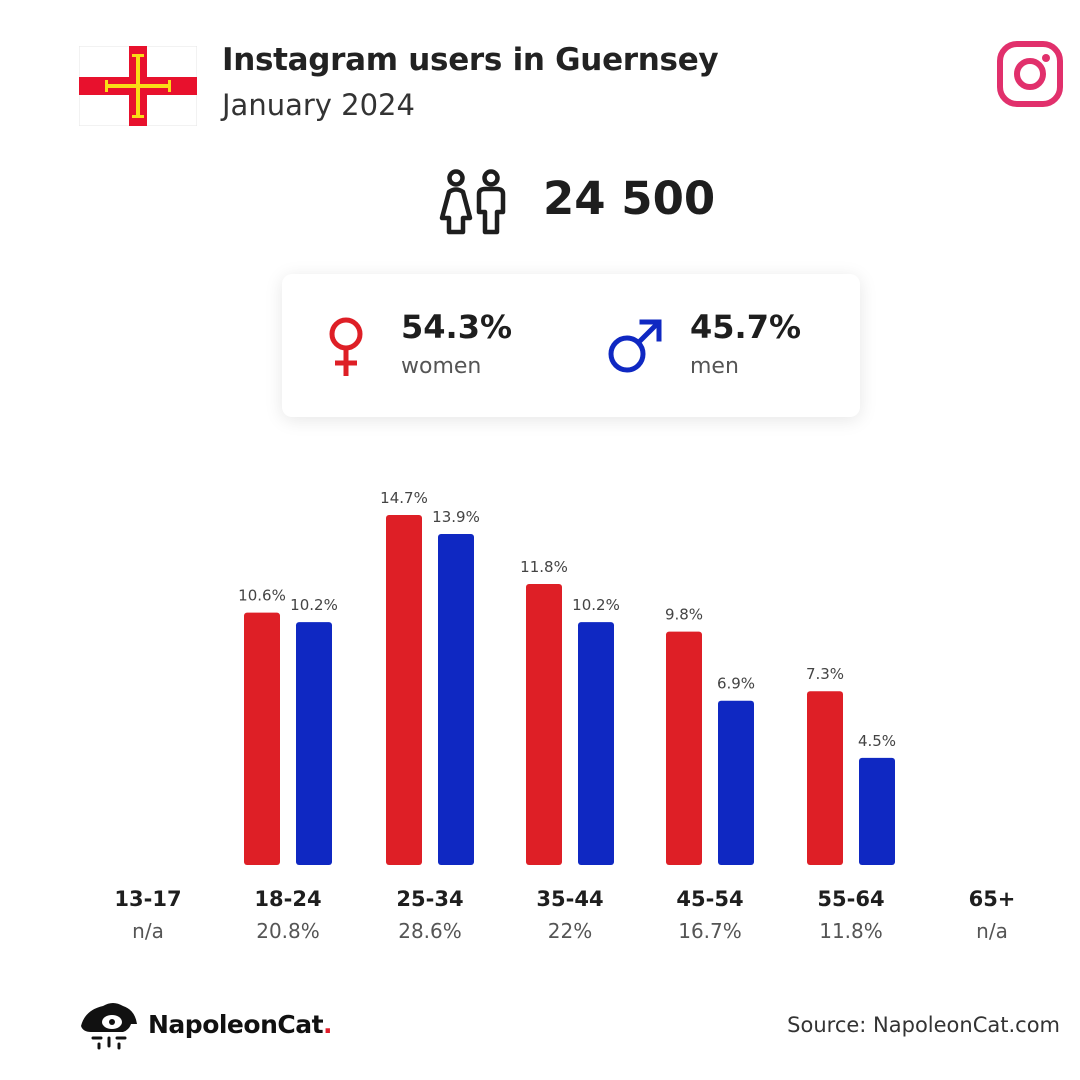 Image resolution: width=1080 pixels, height=1080 pixels. What do you see at coordinates (288, 931) in the screenshot?
I see `category-total-18-24: 20.8%` at bounding box center [288, 931].